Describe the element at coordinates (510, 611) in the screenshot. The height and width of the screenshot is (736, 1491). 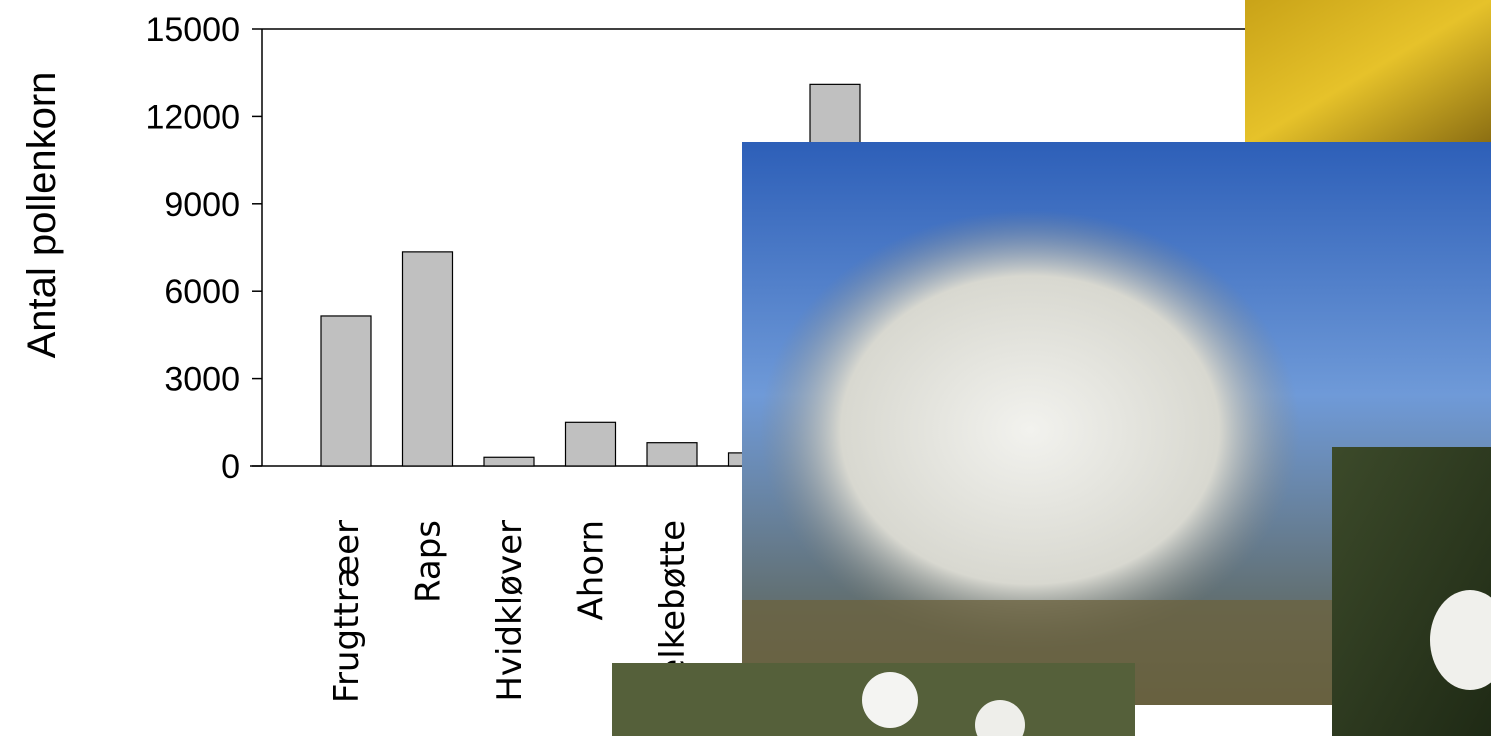
I see `x-tick-label: Hvidkløver` at that location.